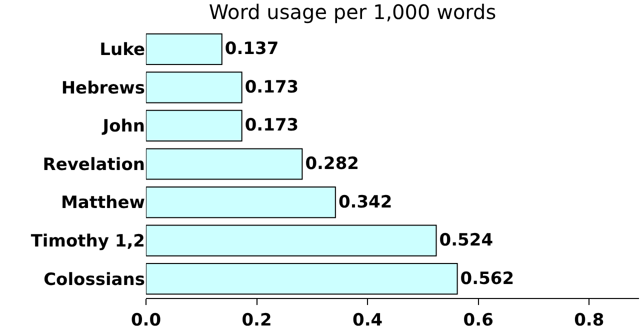 The height and width of the screenshot is (332, 641). Describe the element at coordinates (122, 50) in the screenshot. I see `y-tick-label: Luke` at that location.